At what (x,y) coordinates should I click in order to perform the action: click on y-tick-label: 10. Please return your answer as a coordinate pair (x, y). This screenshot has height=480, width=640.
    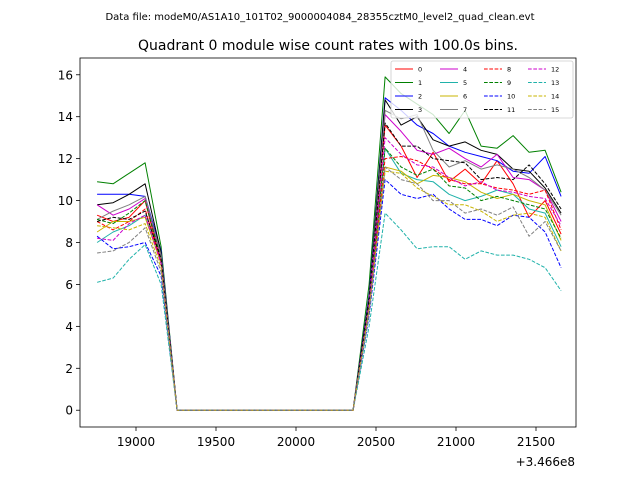
    Looking at the image, I should click on (65, 201).